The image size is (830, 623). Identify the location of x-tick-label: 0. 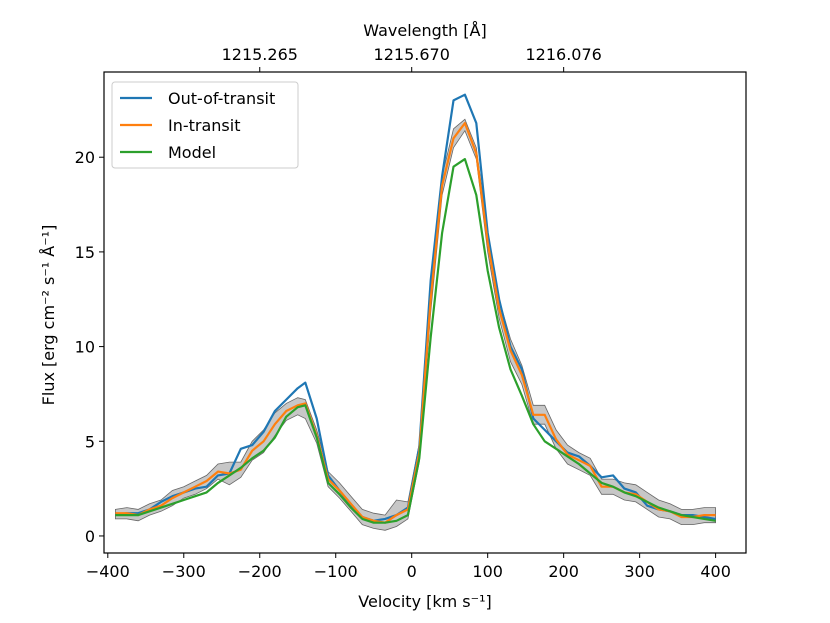
(412, 571).